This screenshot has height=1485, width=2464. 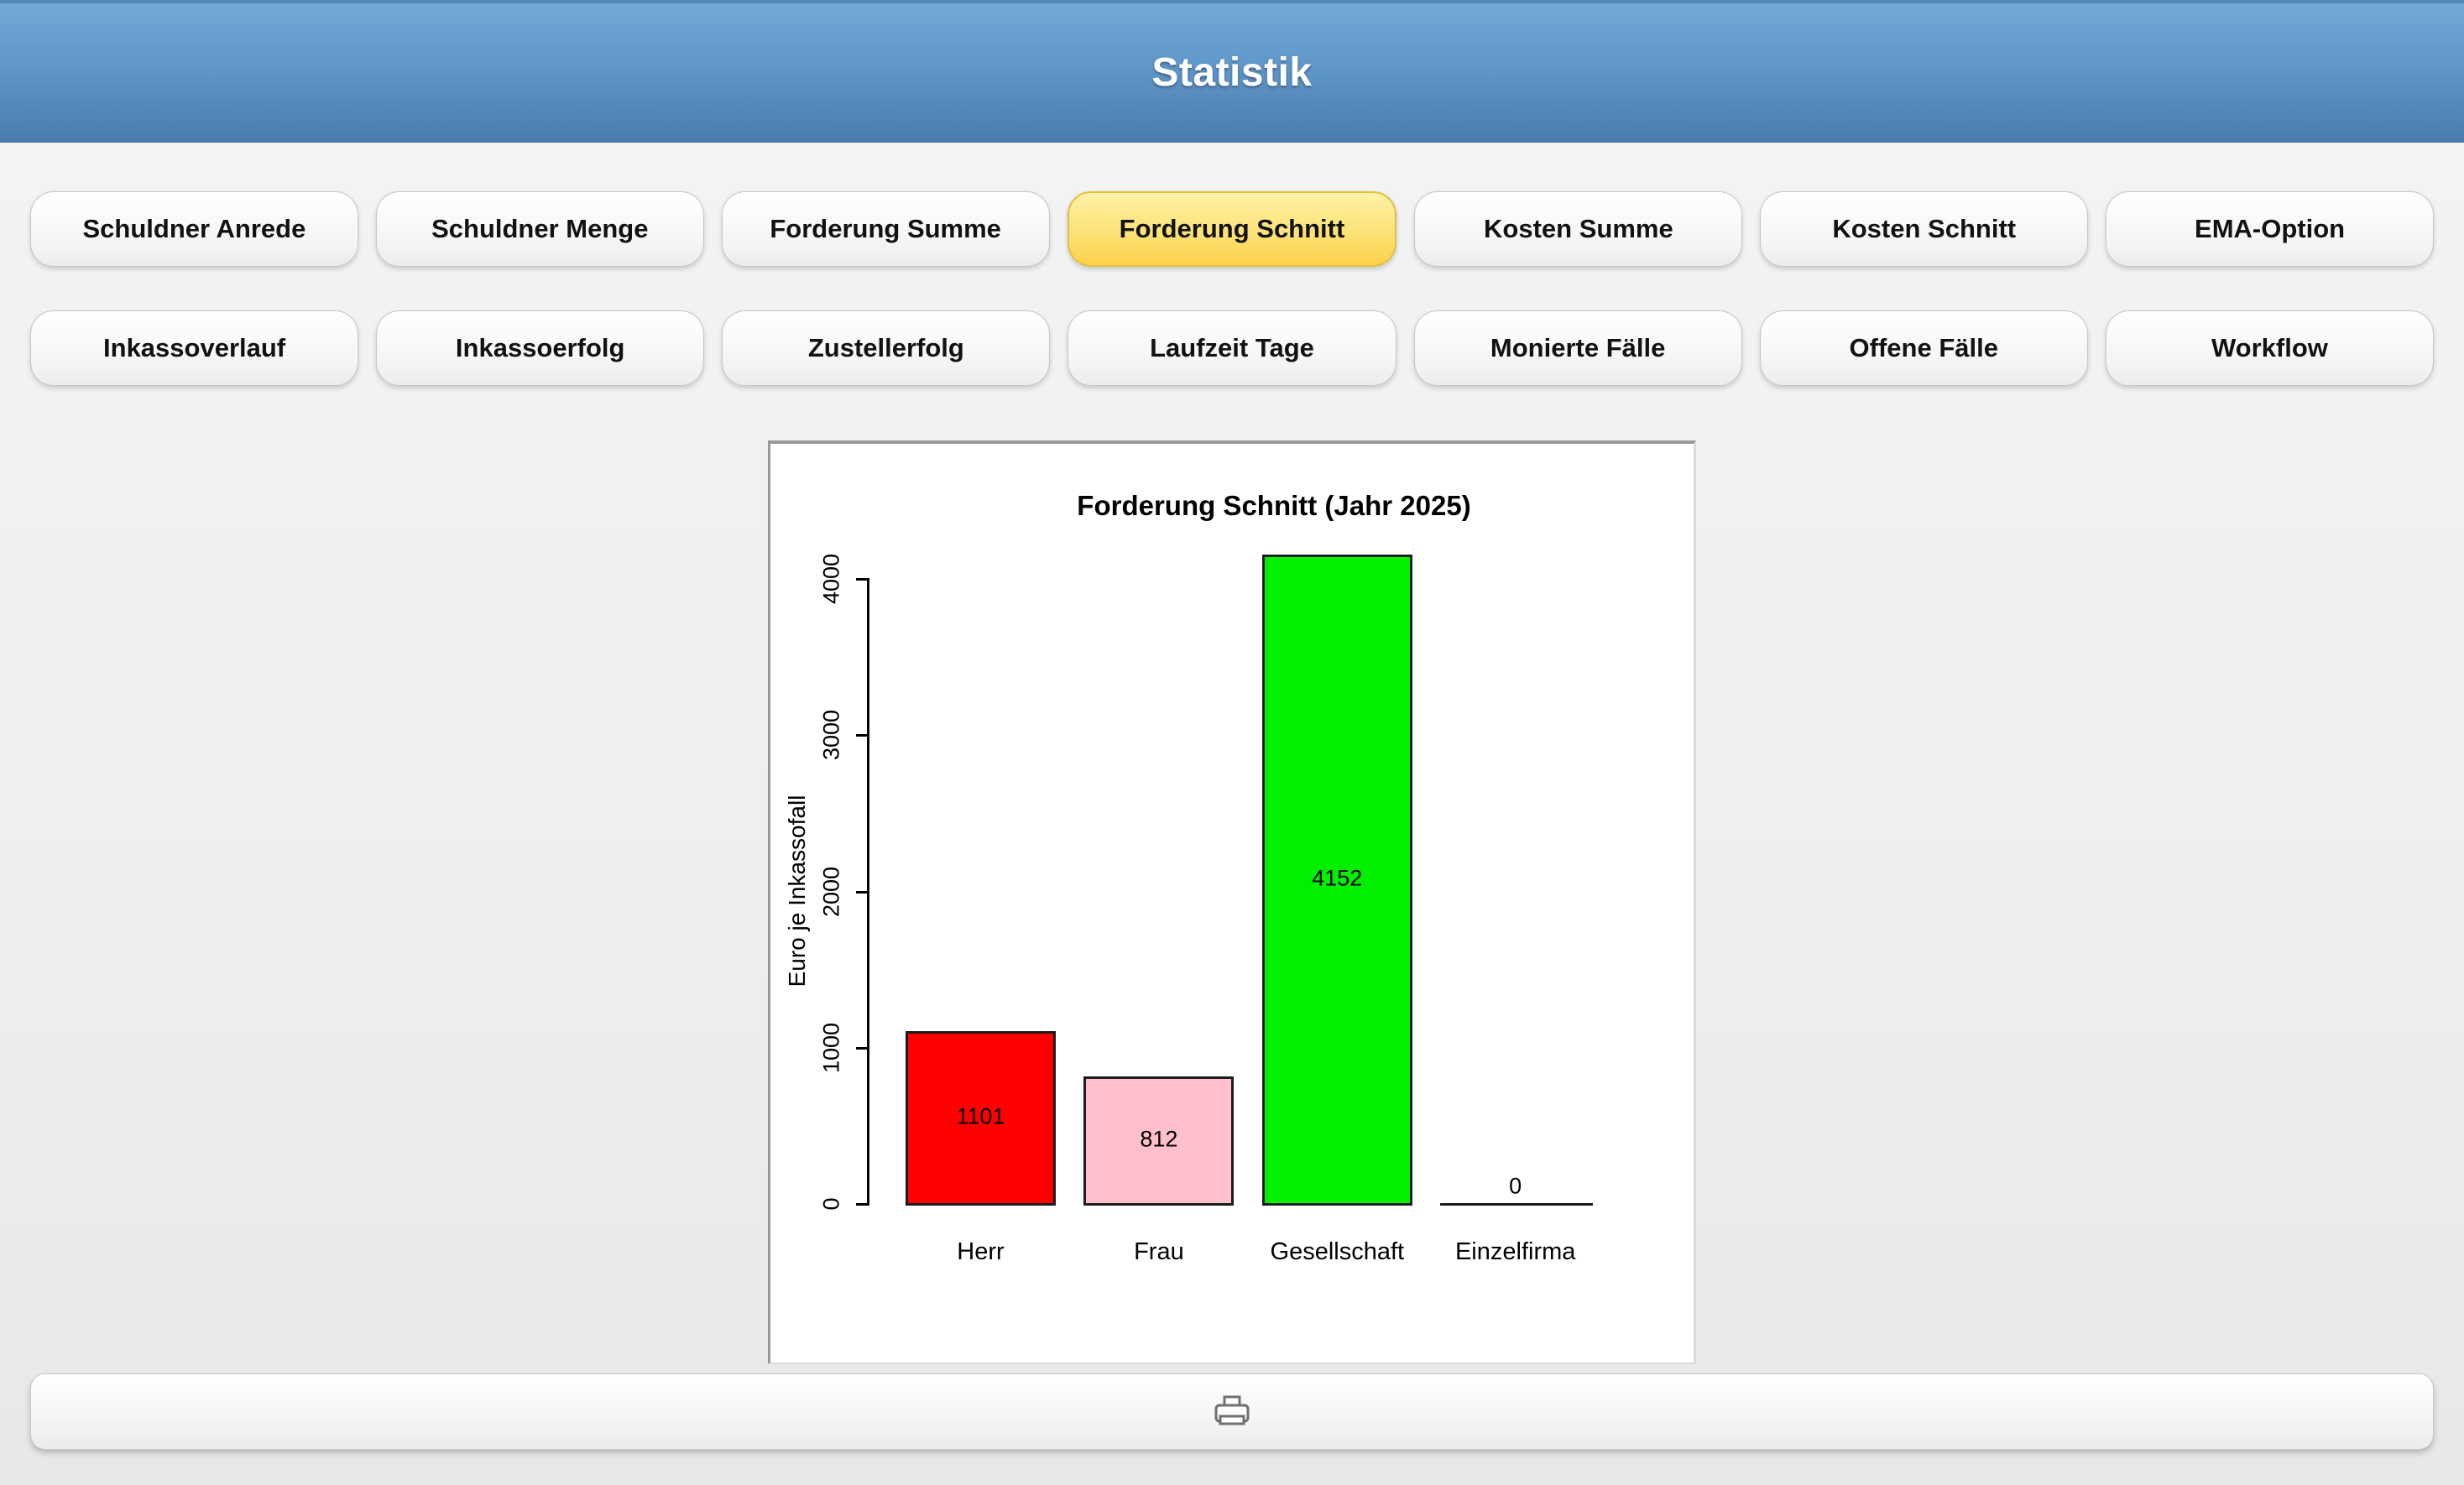 I want to click on tab-schuldner-menge: Schuldner Menge, so click(x=539, y=229).